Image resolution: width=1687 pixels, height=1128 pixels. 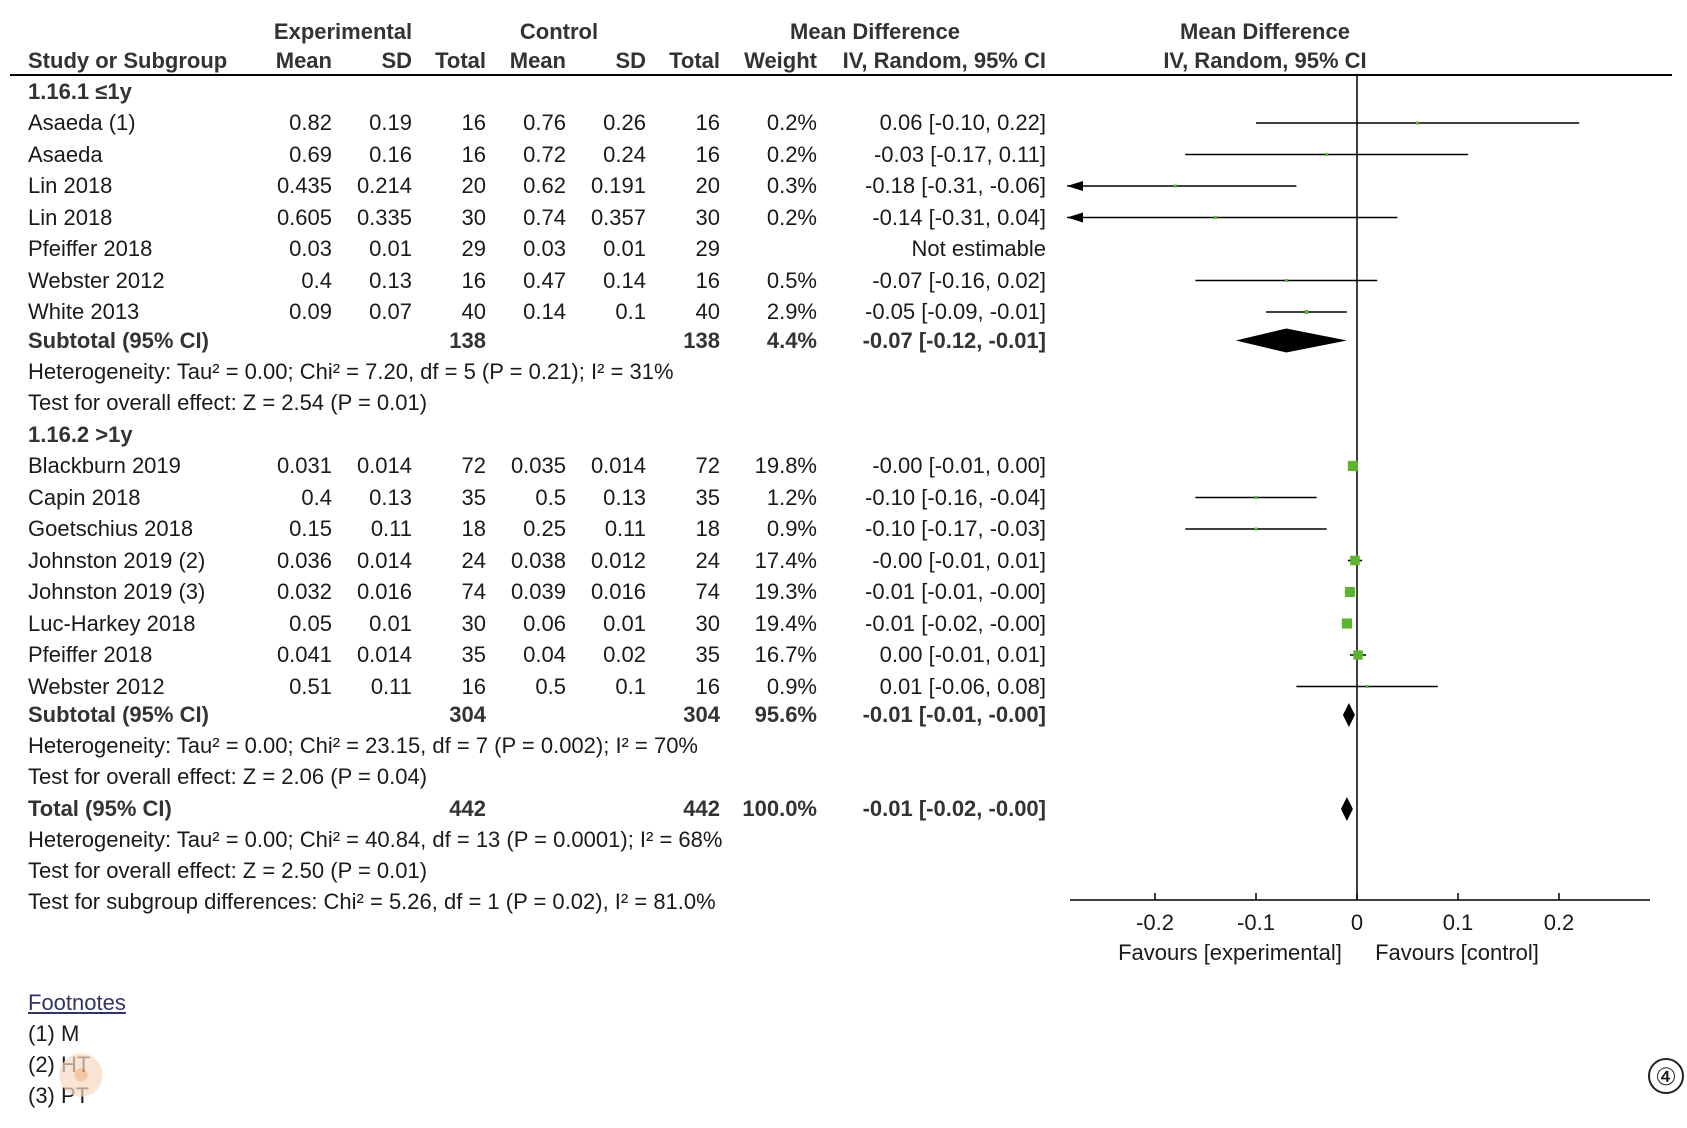 What do you see at coordinates (544, 654) in the screenshot?
I see `study-m2: 0.04` at bounding box center [544, 654].